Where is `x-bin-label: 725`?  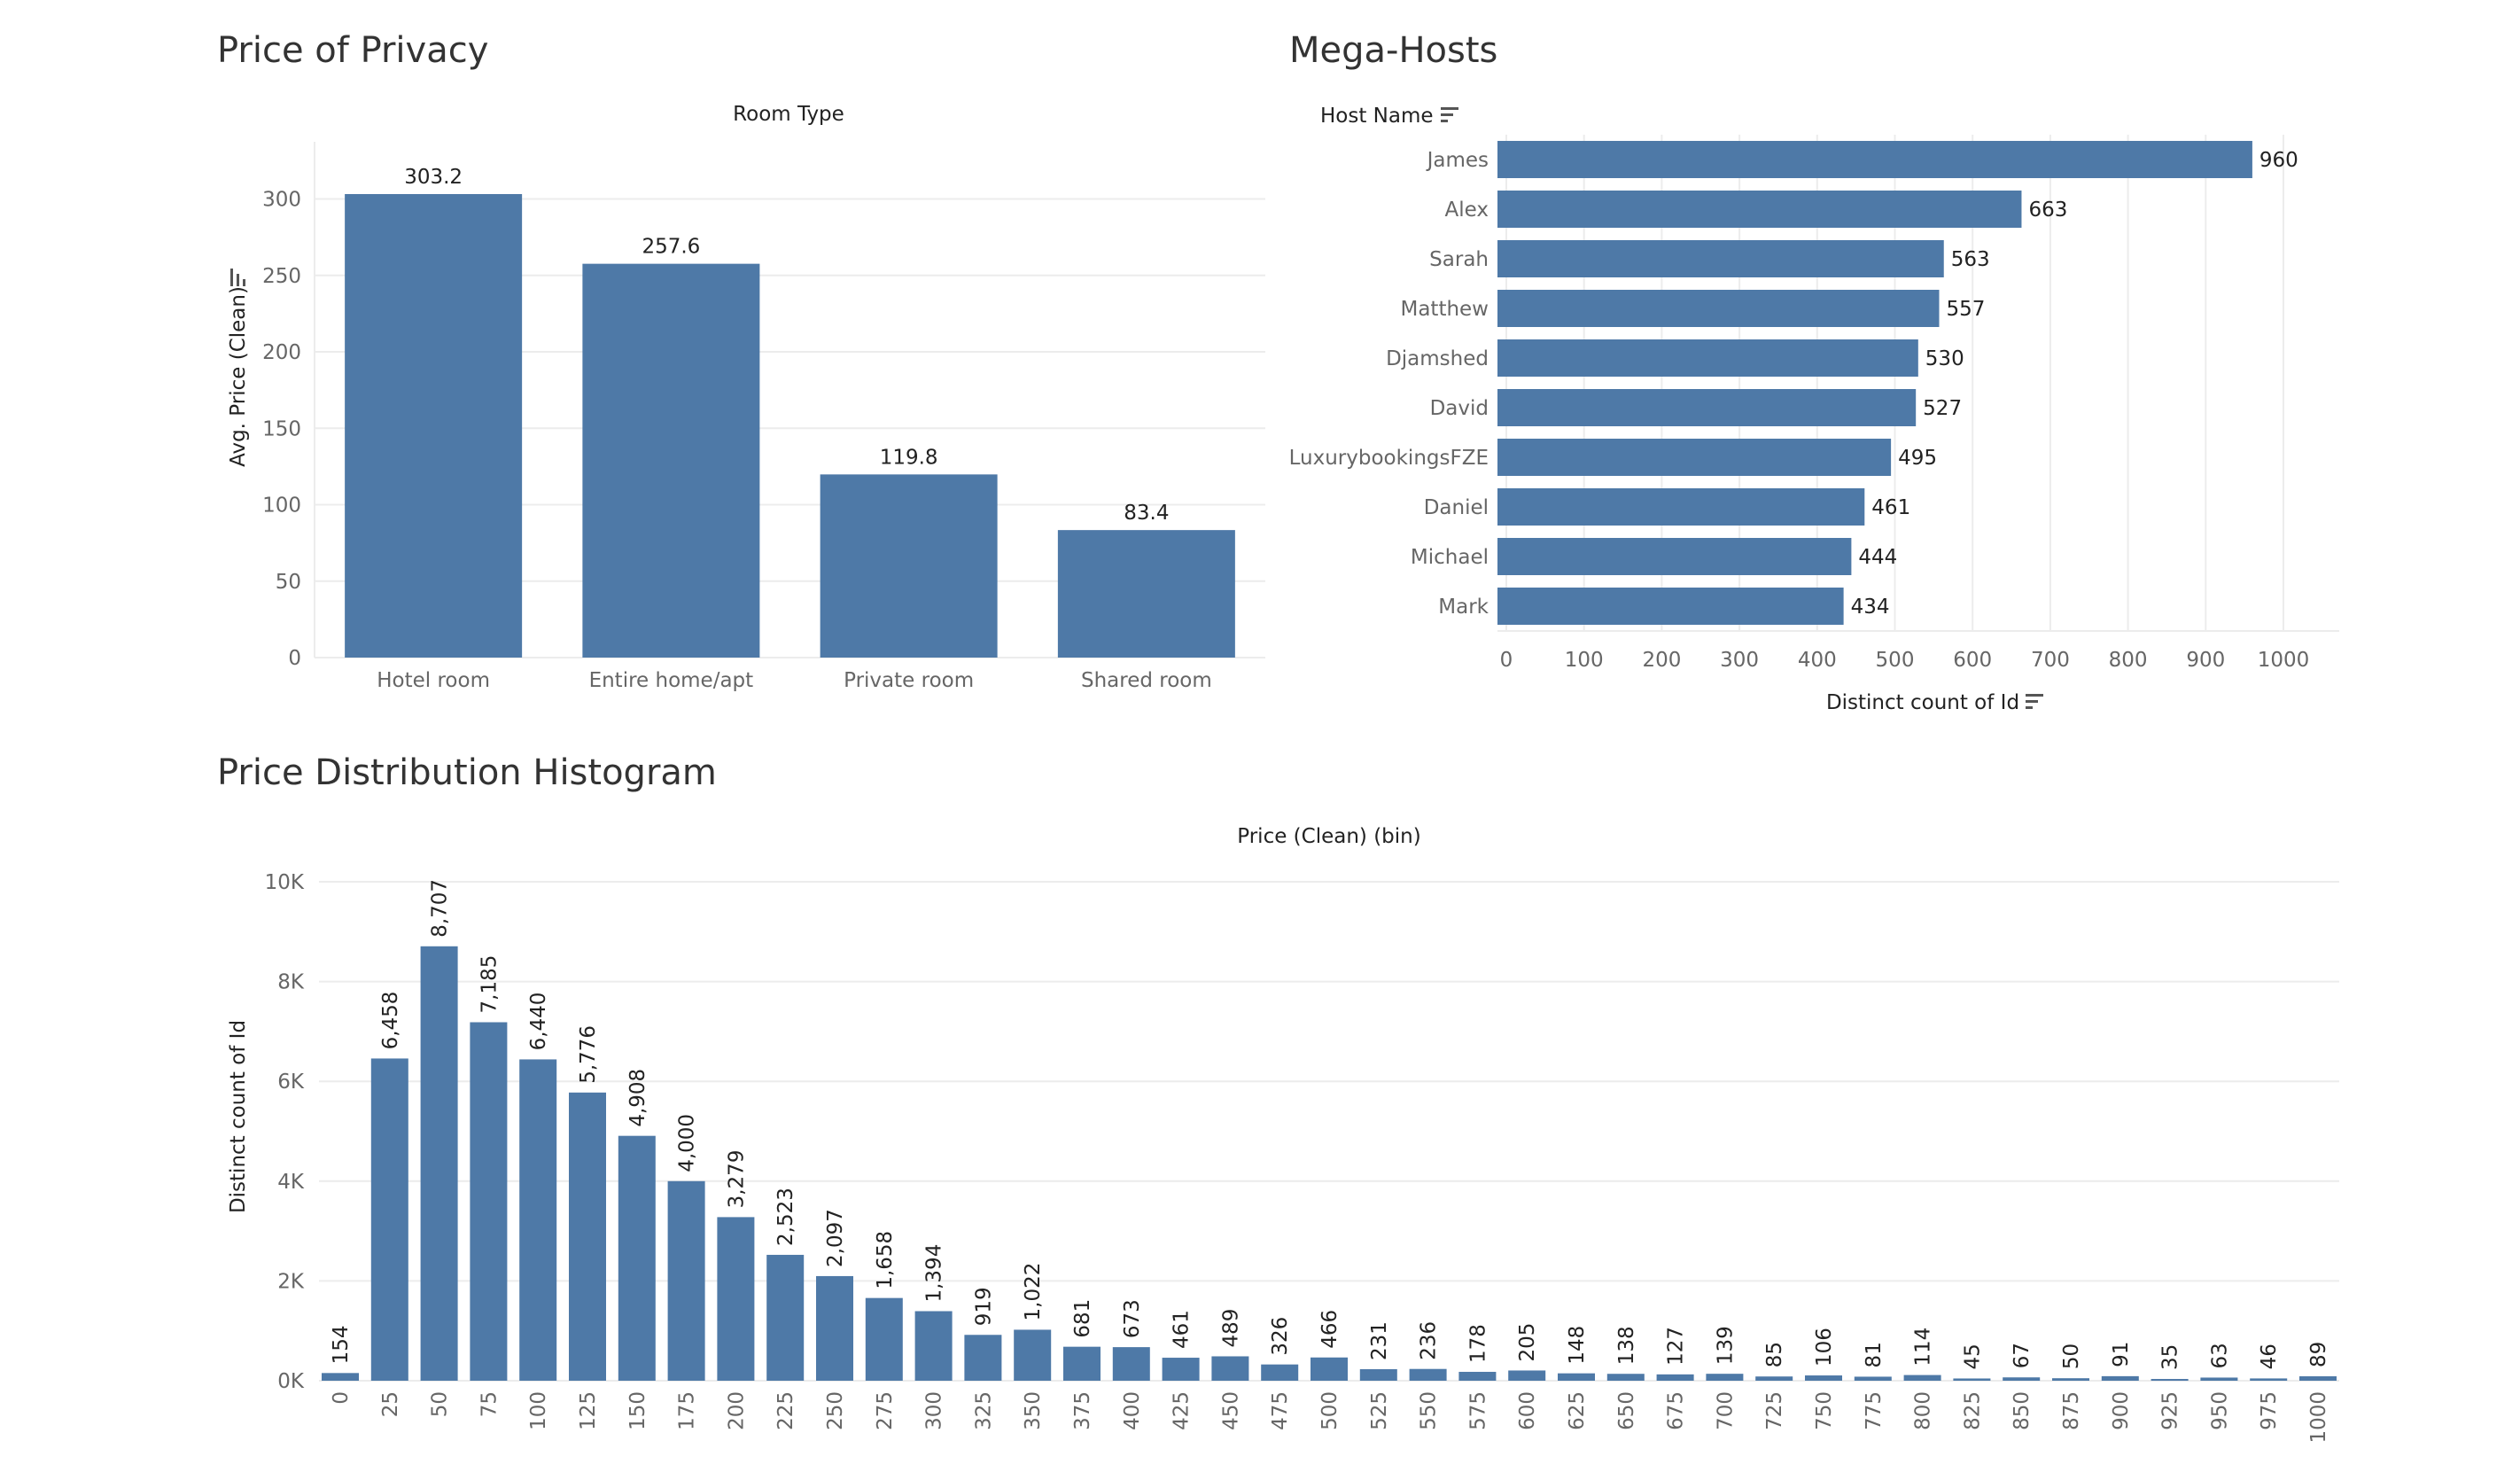
x-bin-label: 725 is located at coordinates (1774, 1410).